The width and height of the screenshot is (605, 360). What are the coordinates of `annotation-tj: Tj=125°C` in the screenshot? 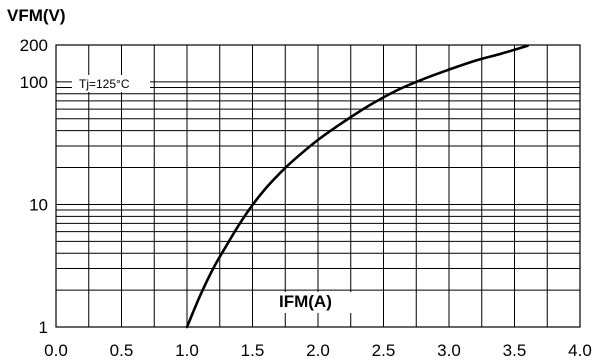 It's located at (104, 84).